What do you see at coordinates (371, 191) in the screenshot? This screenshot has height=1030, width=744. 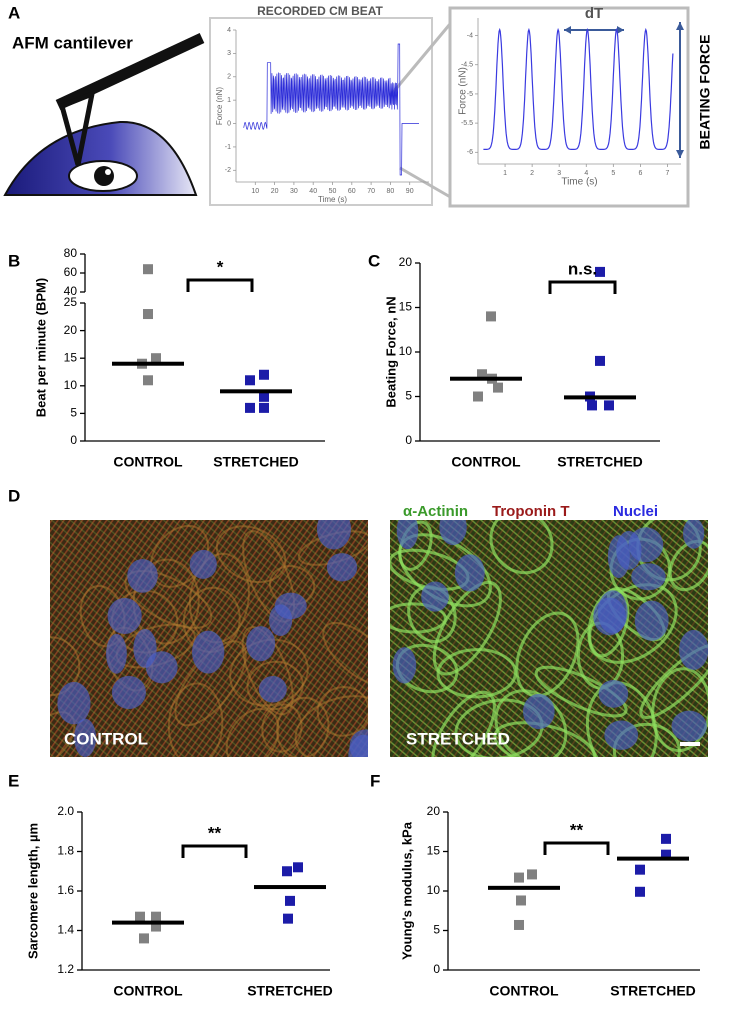 I see `x-tick-label: 70` at bounding box center [371, 191].